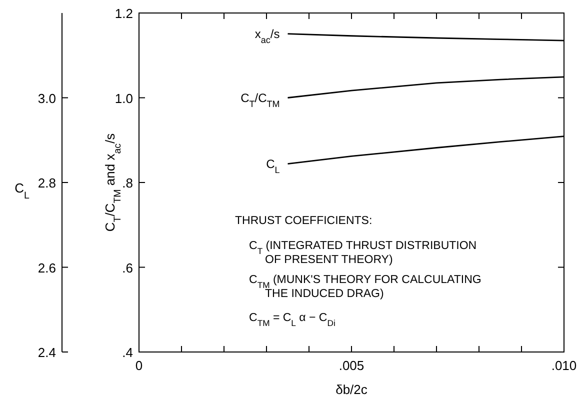 Image resolution: width=586 pixels, height=413 pixels. Describe the element at coordinates (365, 282) in the screenshot. I see `annotation: C$_{TM}$ (MUNK'S THEORY FOR CALCULATING` at that location.